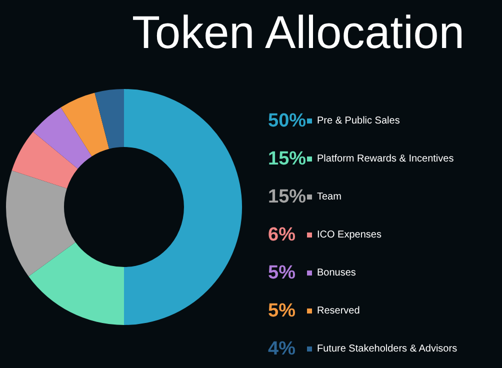  What do you see at coordinates (338, 311) in the screenshot?
I see `legend-label: Reserved` at bounding box center [338, 311].